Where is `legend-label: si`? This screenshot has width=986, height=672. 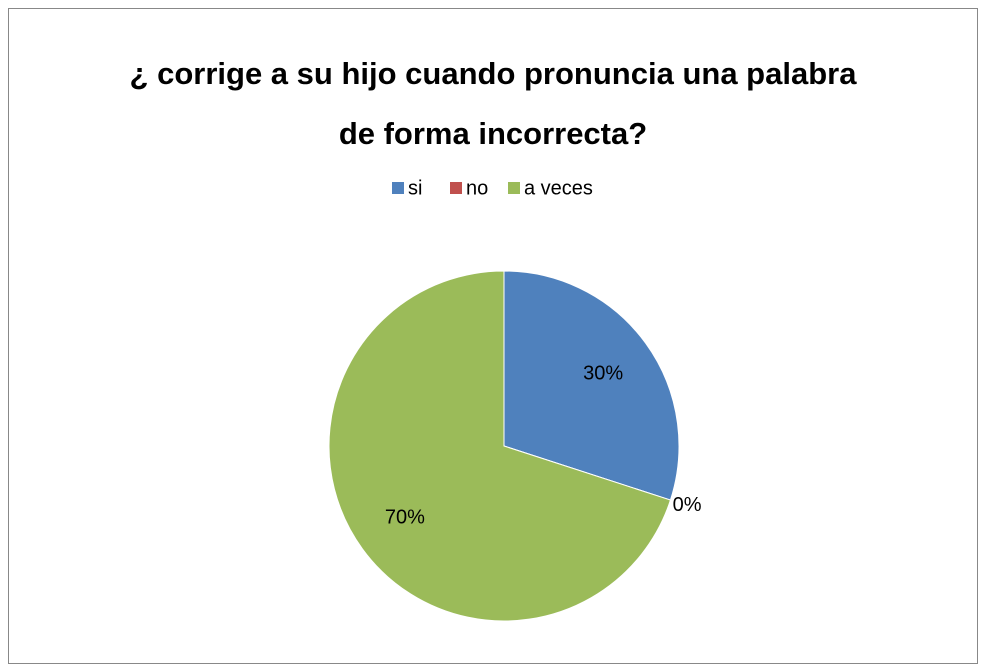
legend-label: si is located at coordinates (415, 188).